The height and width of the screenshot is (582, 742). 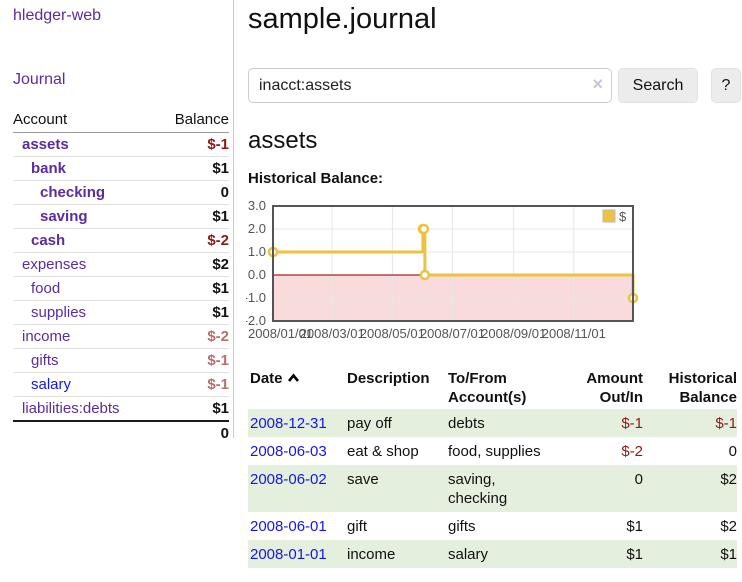 I want to click on search-button: Search, so click(x=658, y=85).